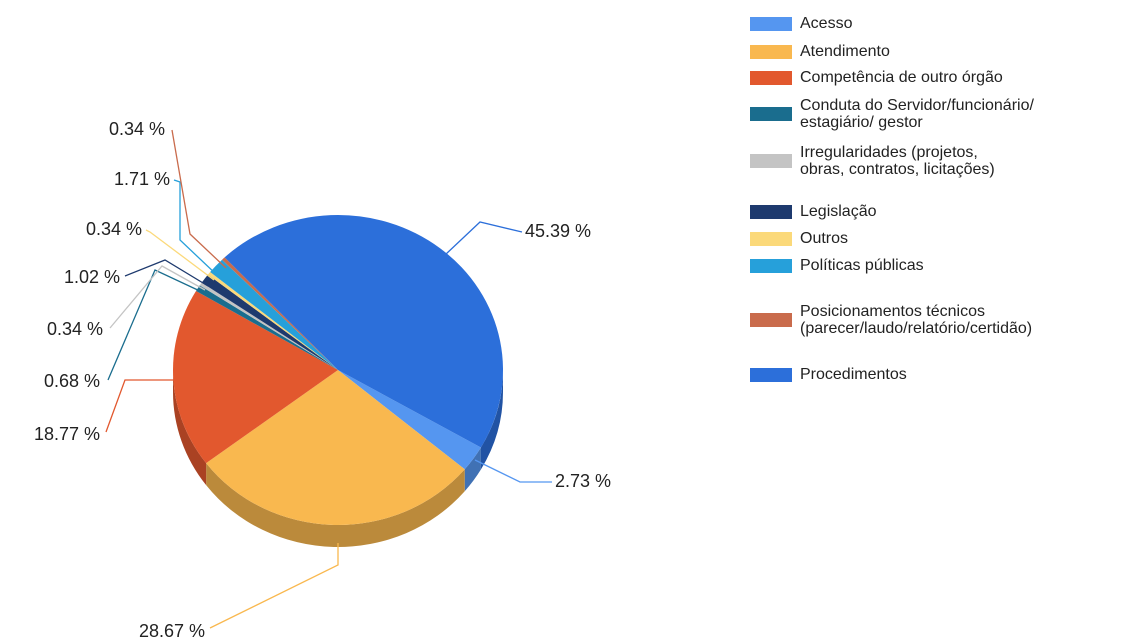 This screenshot has height=643, width=1126. I want to click on legend-label: Atendimento, so click(845, 51).